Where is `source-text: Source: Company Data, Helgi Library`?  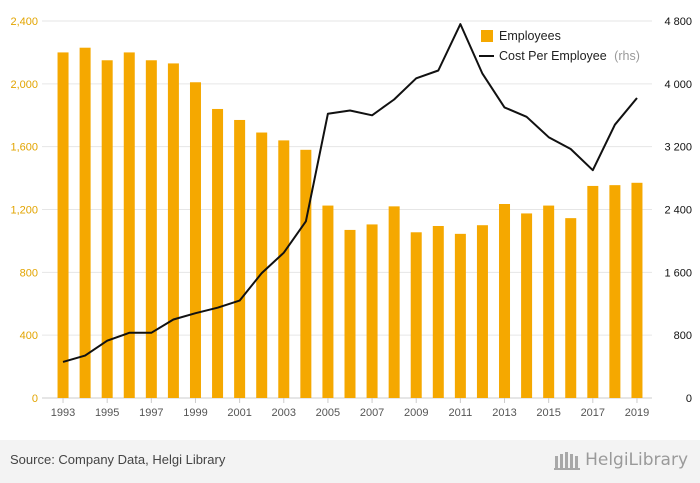 source-text: Source: Company Data, Helgi Library is located at coordinates (118, 459).